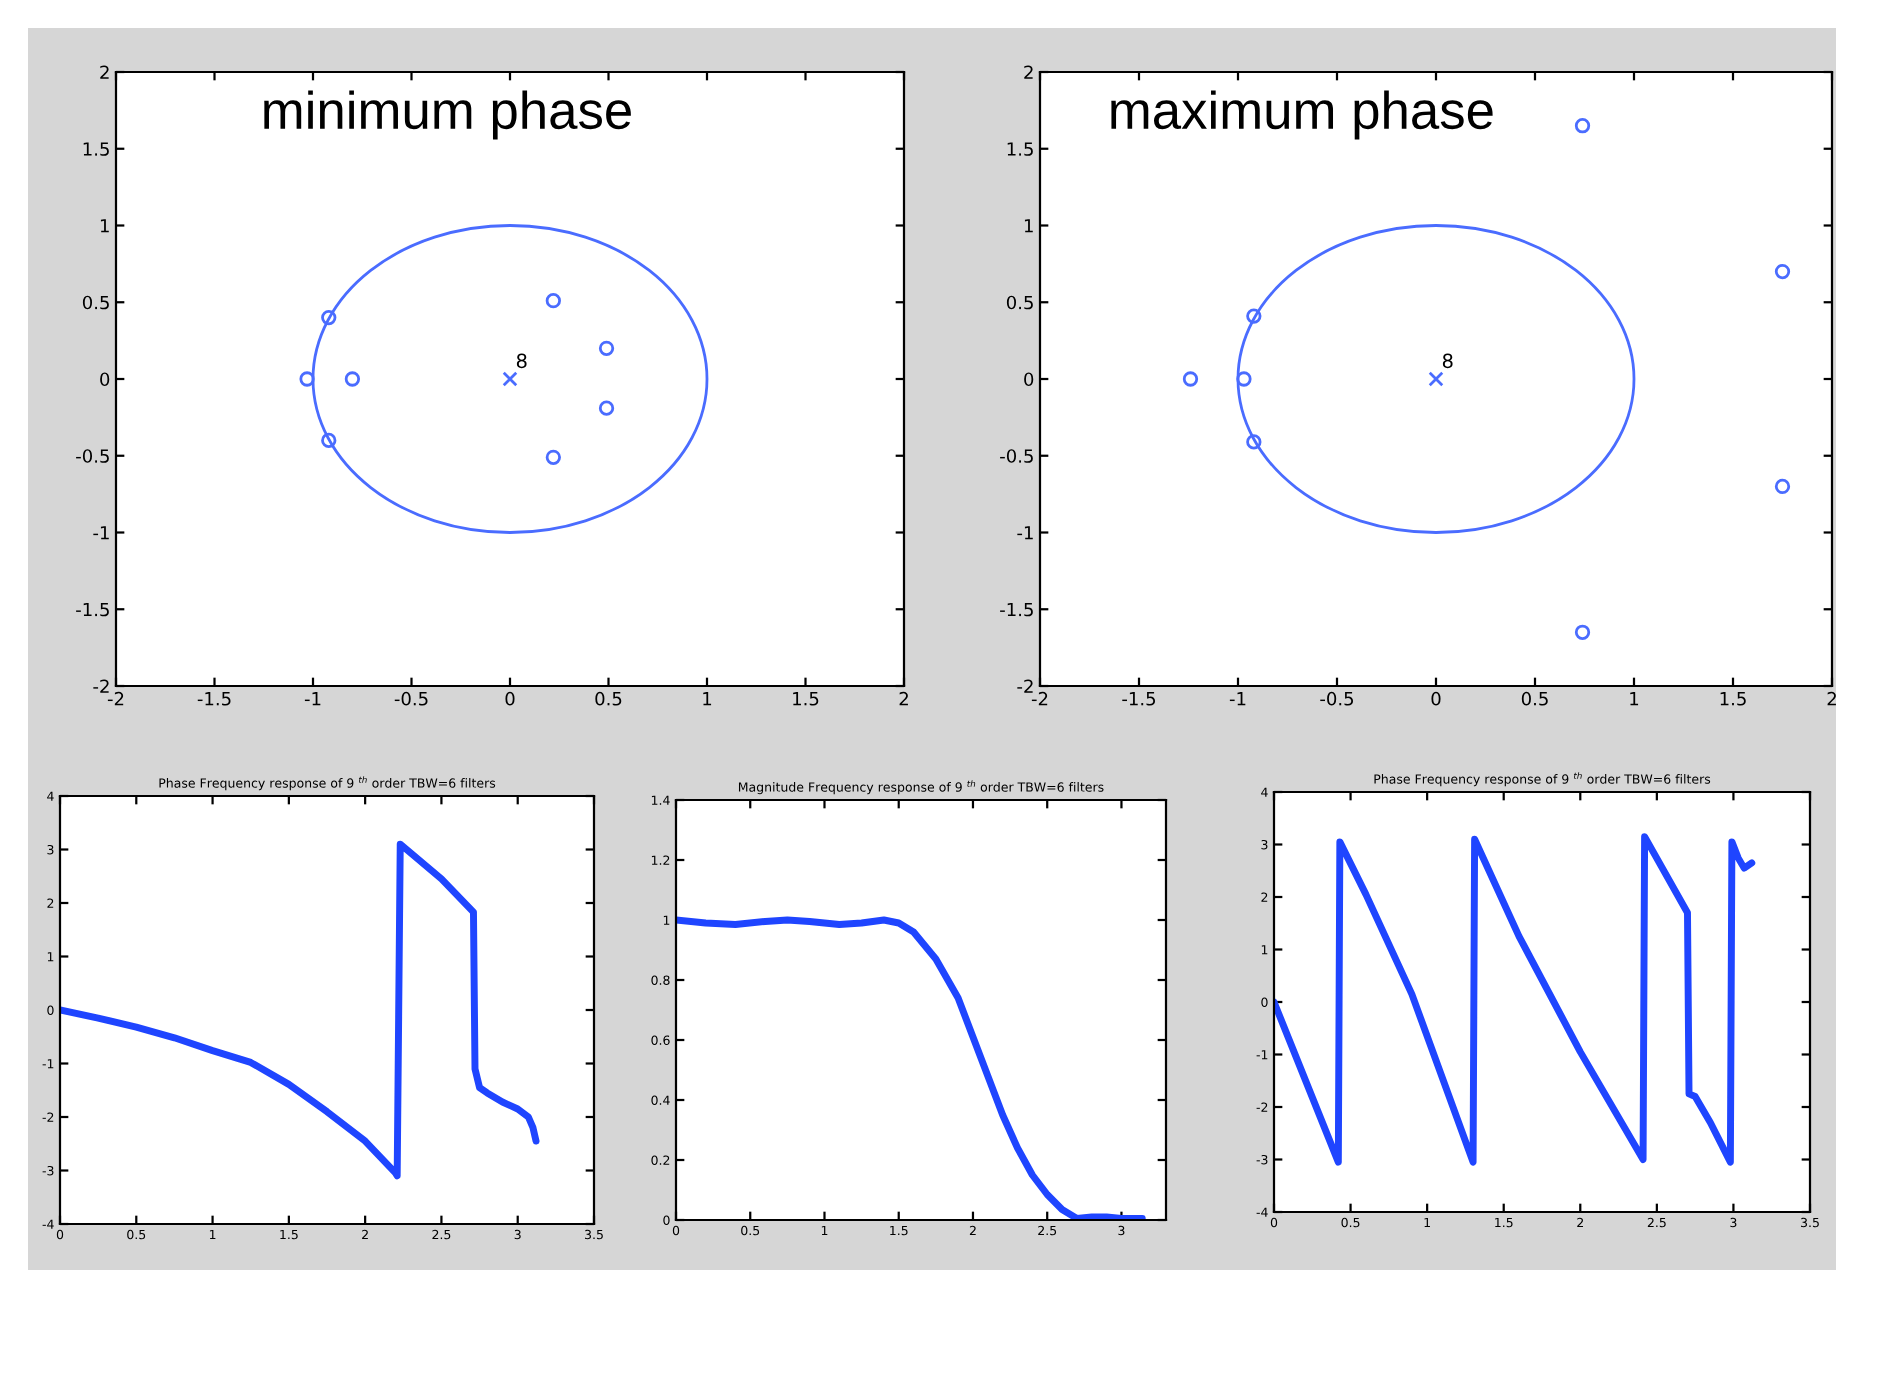 This screenshot has width=1880, height=1390. I want to click on chart-title: maximum phase, so click(1302, 115).